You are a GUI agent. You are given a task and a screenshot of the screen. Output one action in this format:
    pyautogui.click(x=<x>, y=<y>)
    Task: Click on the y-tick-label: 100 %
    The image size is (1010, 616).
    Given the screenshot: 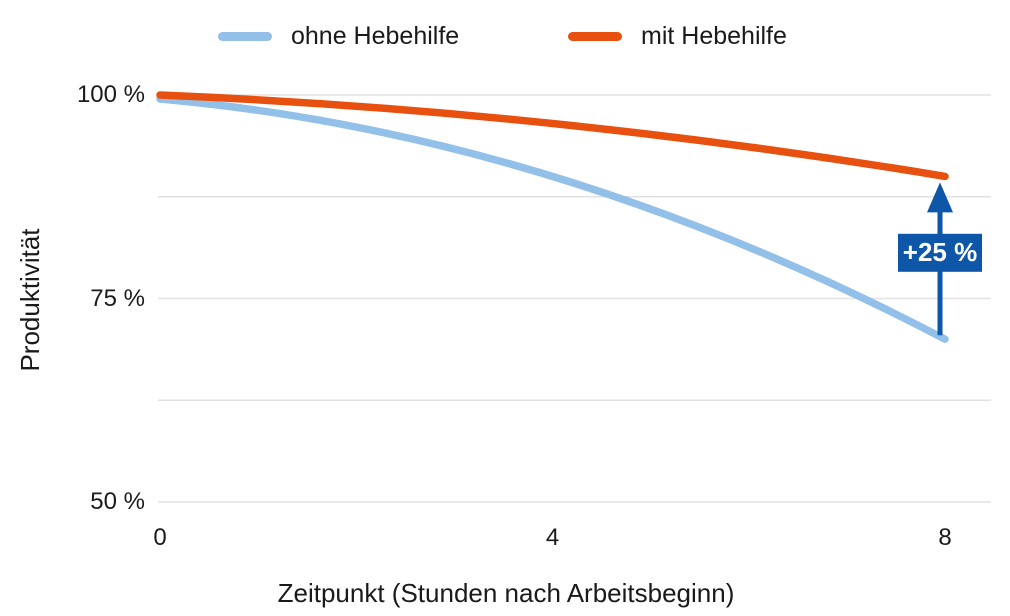 What is the action you would take?
    pyautogui.click(x=110, y=94)
    